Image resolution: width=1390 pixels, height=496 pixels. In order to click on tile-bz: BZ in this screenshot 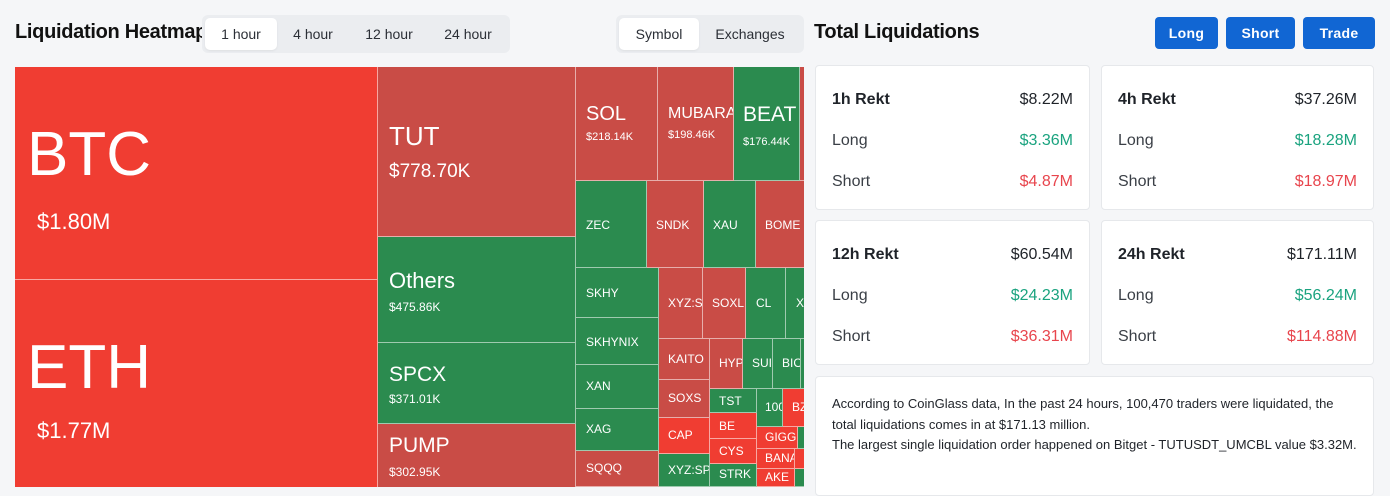, I will do `click(793, 408)`.